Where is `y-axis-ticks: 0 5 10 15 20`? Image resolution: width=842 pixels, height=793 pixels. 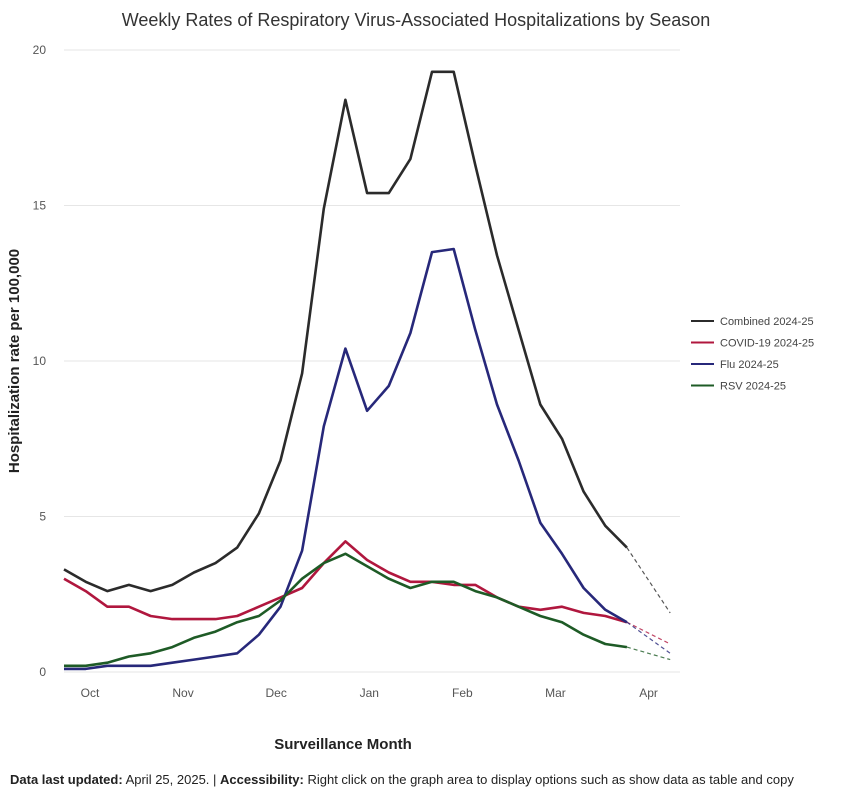 y-axis-ticks: 0 5 10 15 20 is located at coordinates (40, 361).